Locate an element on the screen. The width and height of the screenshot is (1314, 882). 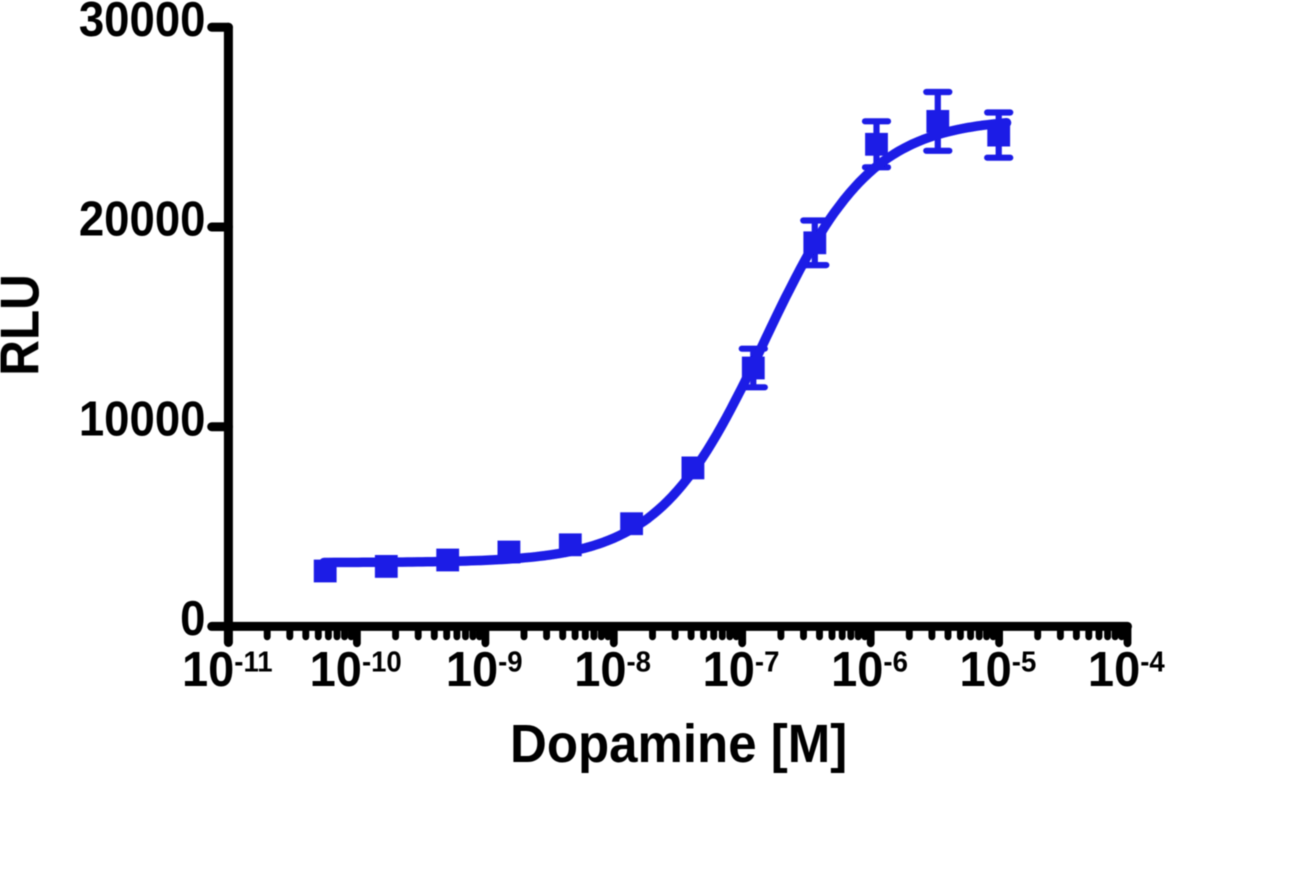
svg-text: 10⁻⁷ is located at coordinates (741, 669).